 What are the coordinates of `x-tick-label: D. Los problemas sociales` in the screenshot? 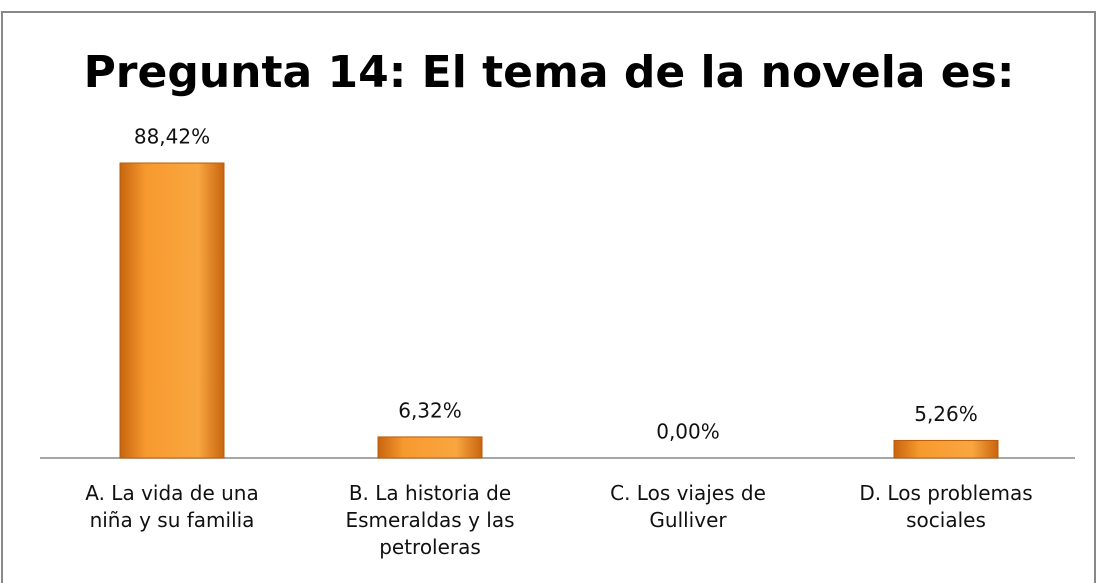 It's located at (946, 506).